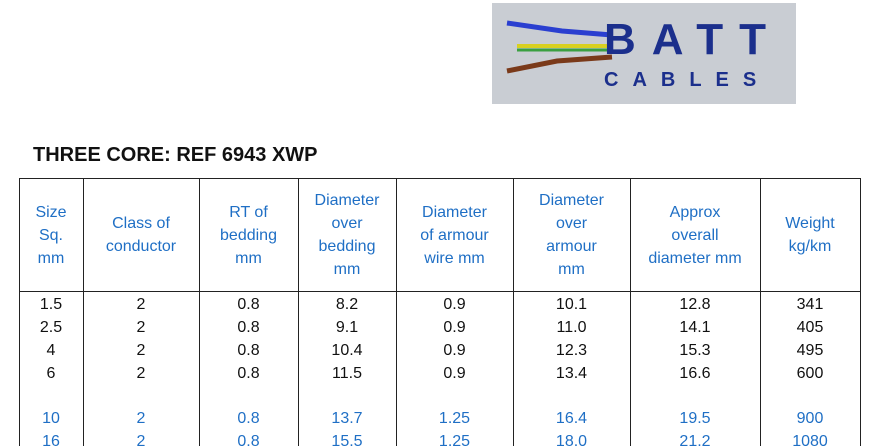 This screenshot has height=446, width=874. What do you see at coordinates (571, 304) in the screenshot?
I see `data-cell: 10.1` at bounding box center [571, 304].